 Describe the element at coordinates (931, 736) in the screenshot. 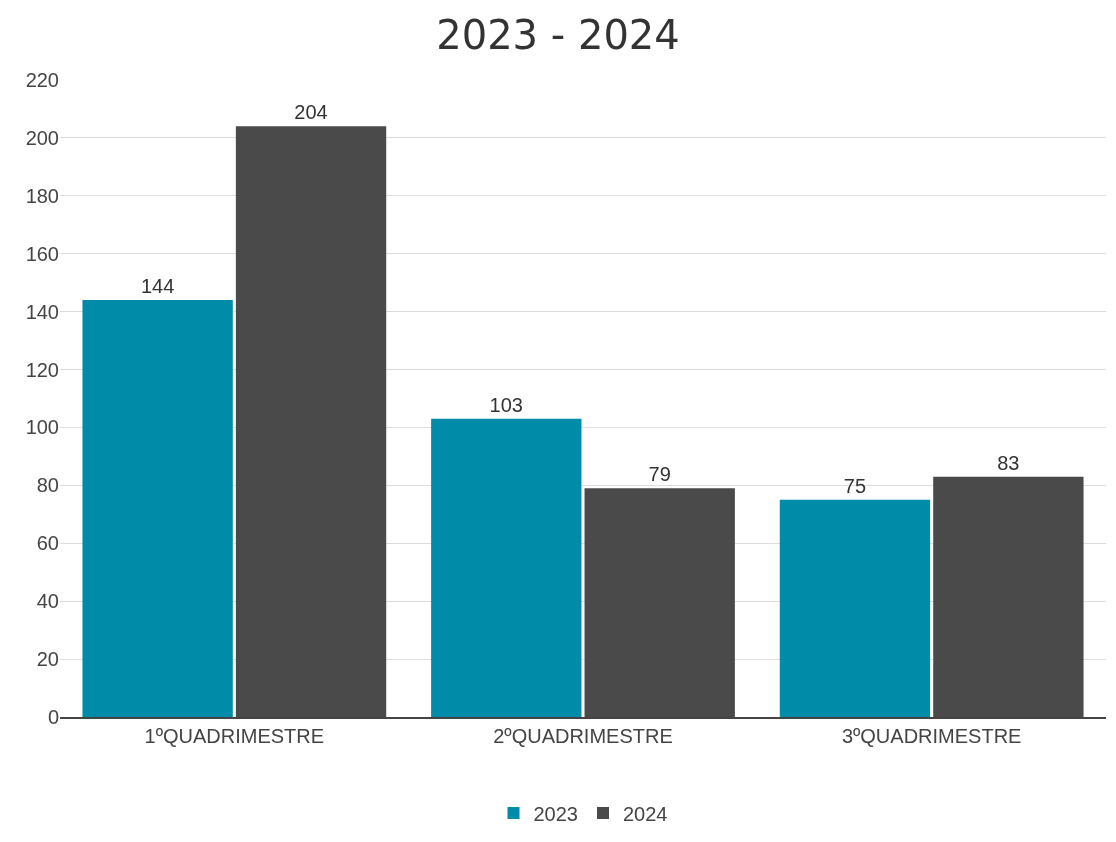

I see `x-tick-label: 3ºQUADRIMESTRE` at that location.